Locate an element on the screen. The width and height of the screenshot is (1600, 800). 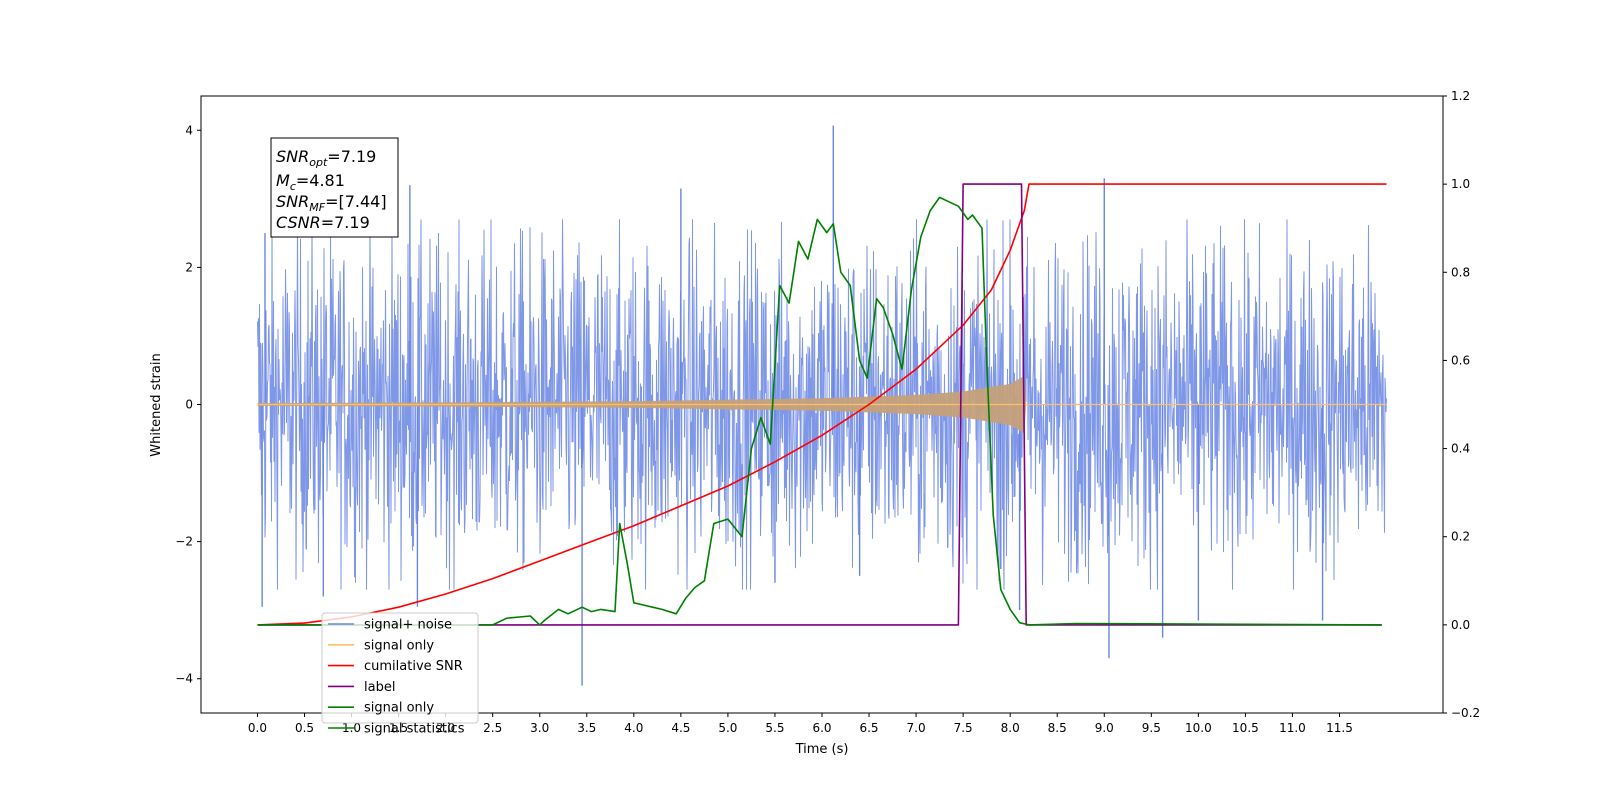
x-tick-label: 6.0 is located at coordinates (821, 728).